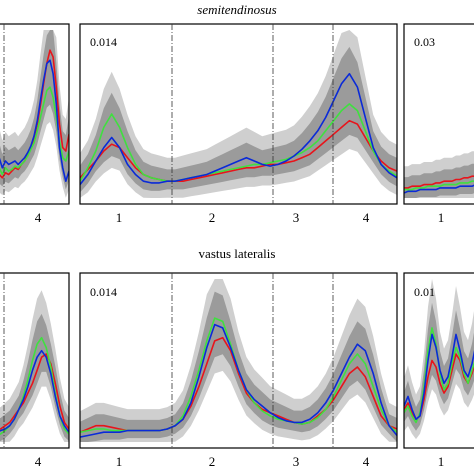 This screenshot has height=474, width=474. Describe the element at coordinates (439, 174) in the screenshot. I see `panel-st-right-plot` at that location.